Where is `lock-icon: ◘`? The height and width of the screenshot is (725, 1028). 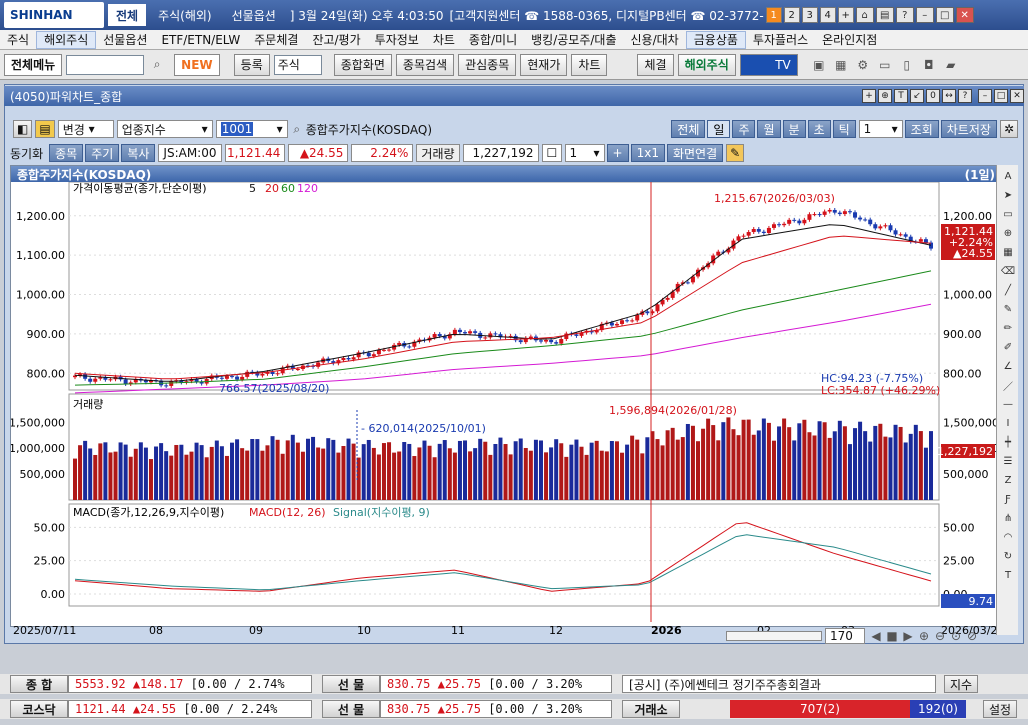
lock-icon: ◘ is located at coordinates (929, 64).